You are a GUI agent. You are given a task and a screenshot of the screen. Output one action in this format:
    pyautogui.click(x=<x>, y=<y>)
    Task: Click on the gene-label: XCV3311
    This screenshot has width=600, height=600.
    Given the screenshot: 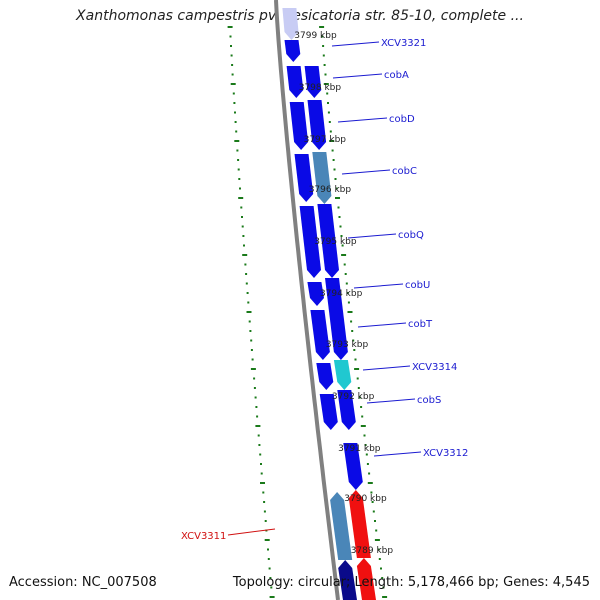 What is the action you would take?
    pyautogui.click(x=203, y=536)
    